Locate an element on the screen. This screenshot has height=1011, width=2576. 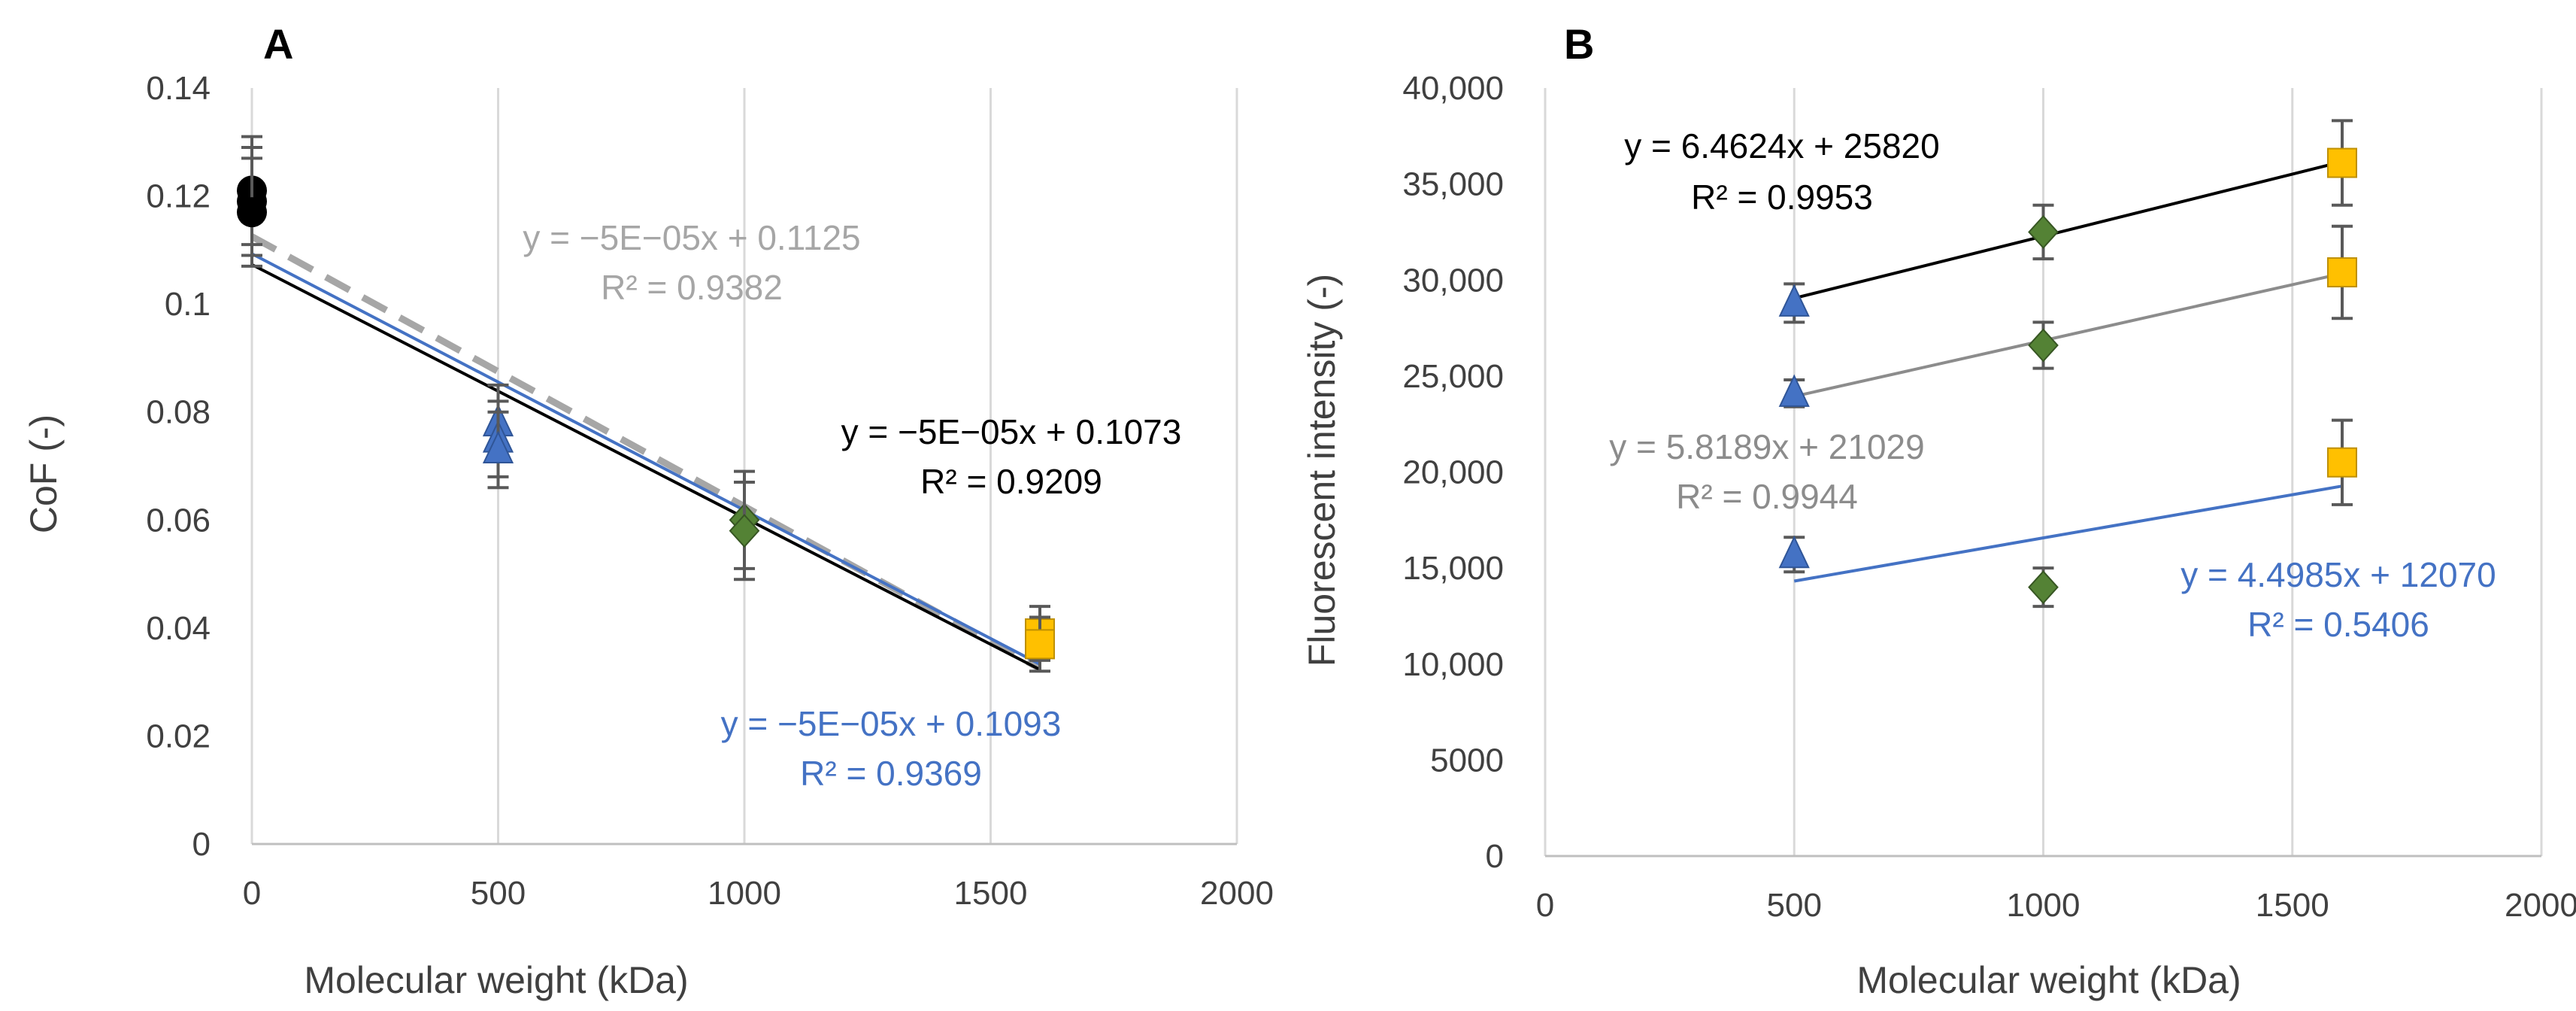
panel-a-blue-equation: y = −5E−05x + 0.1093 is located at coordinates (891, 723).